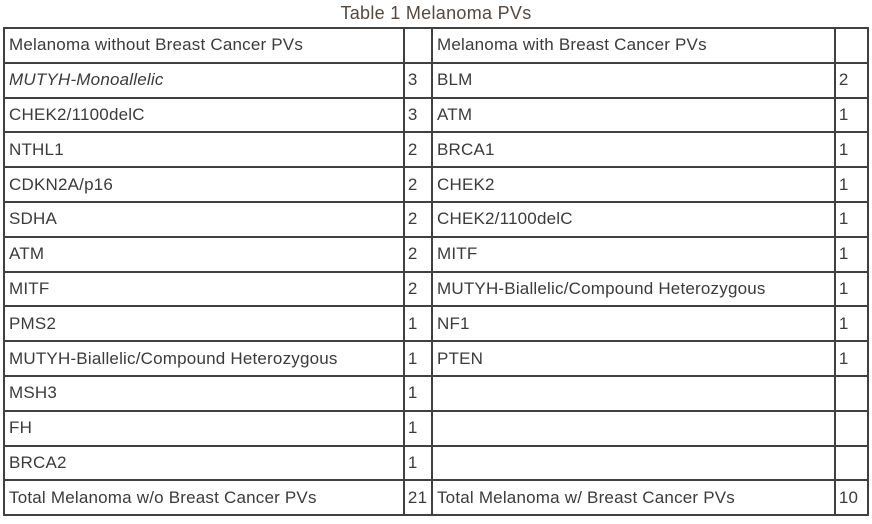 The width and height of the screenshot is (872, 524). Describe the element at coordinates (633, 358) in the screenshot. I see `right-gene-cell: PTEN` at that location.